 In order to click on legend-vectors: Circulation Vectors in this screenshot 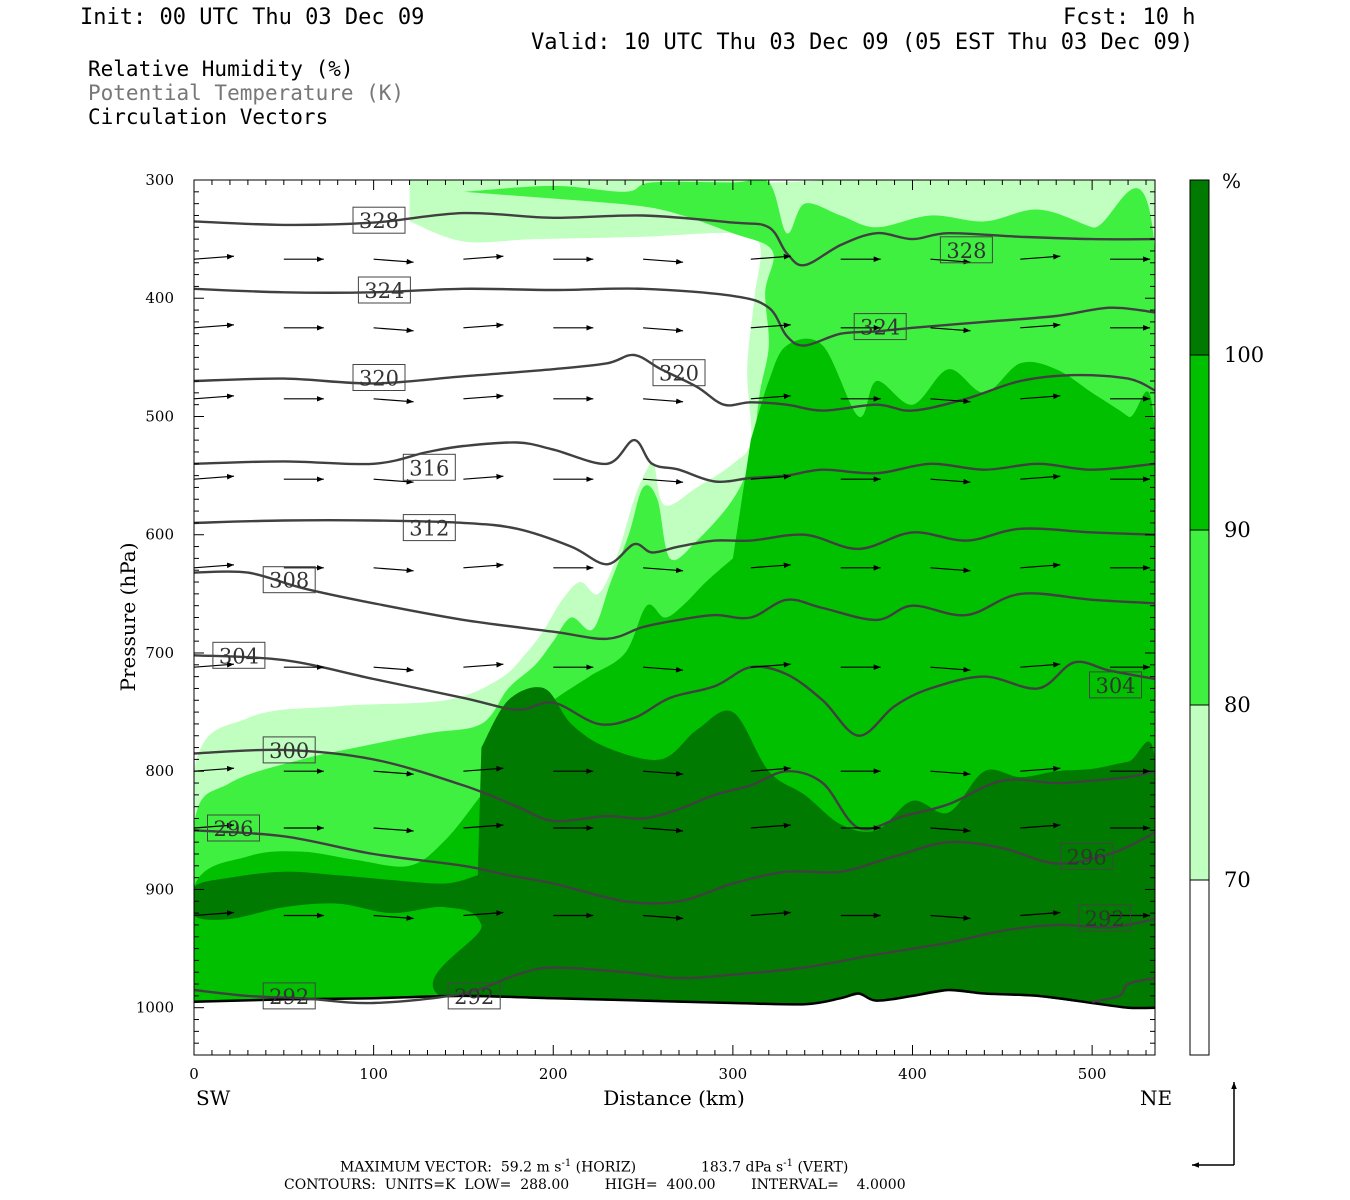, I will do `click(208, 117)`.